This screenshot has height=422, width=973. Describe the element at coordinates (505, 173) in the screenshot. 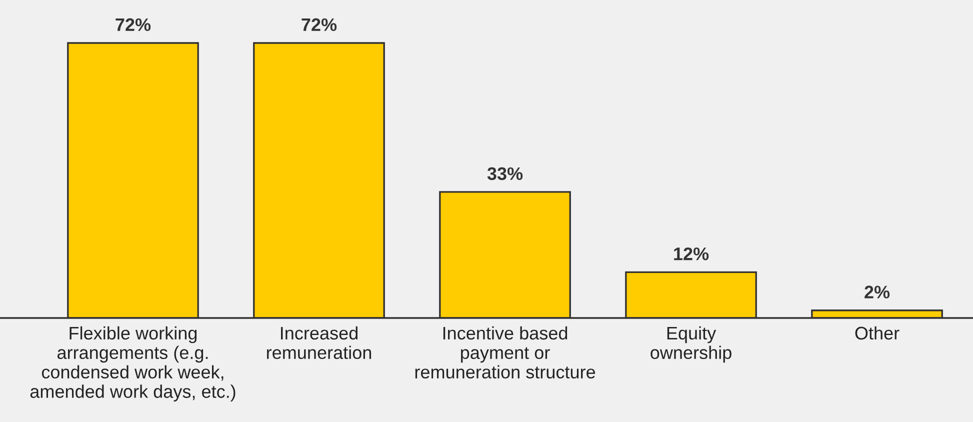

I see `data-label: 33%` at that location.